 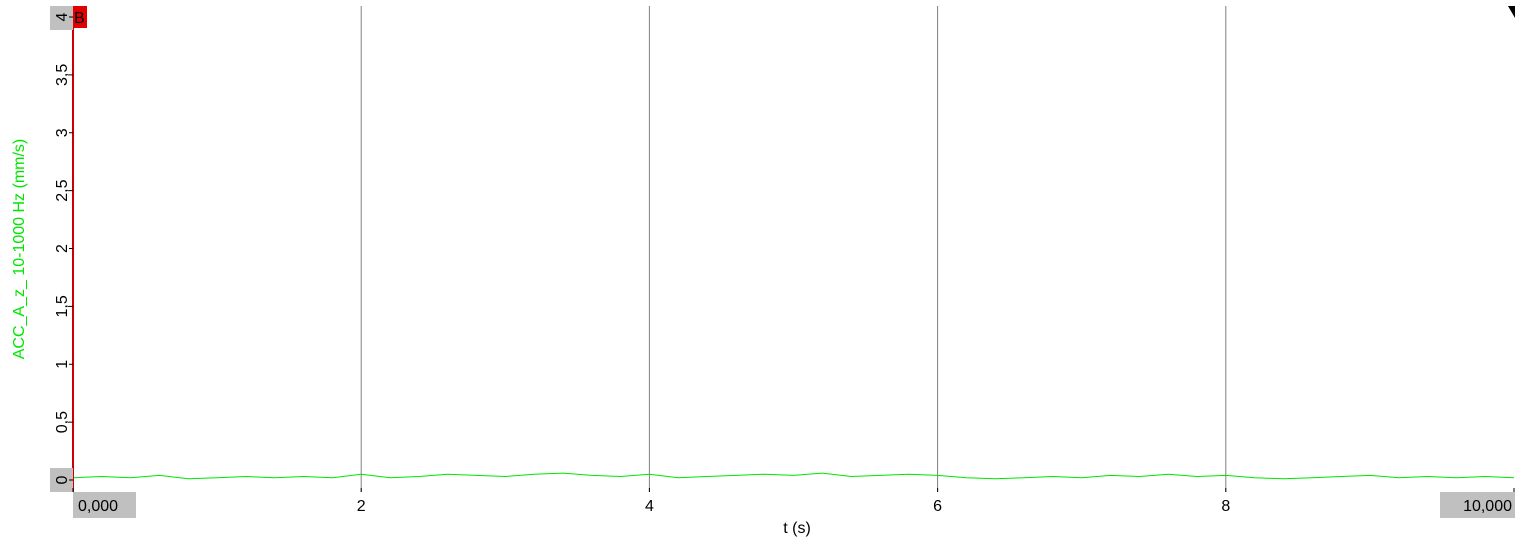 I want to click on series-line, so click(x=793, y=476).